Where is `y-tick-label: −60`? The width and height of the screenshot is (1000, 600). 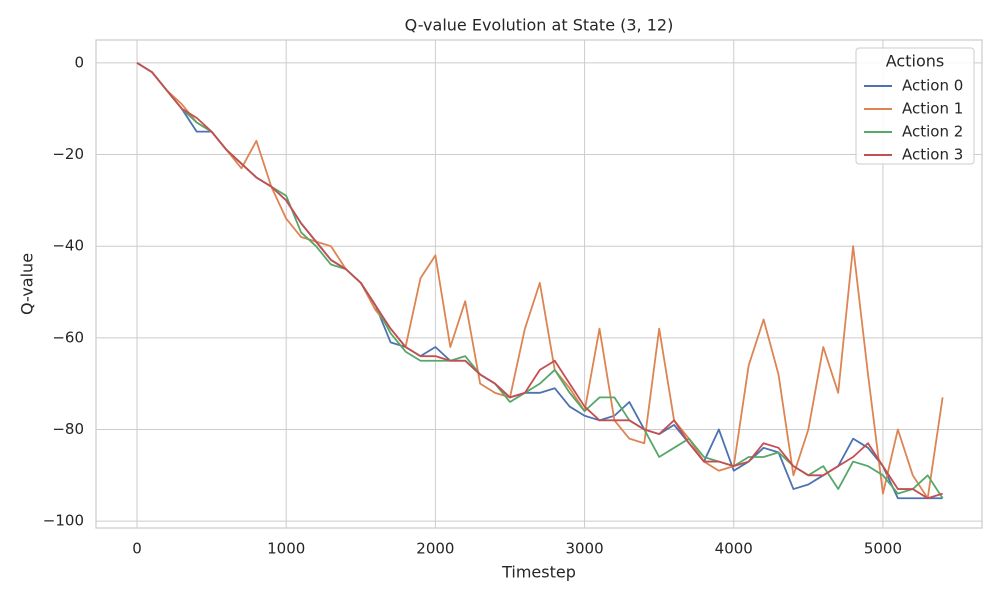 y-tick-label: −60 is located at coordinates (68, 337).